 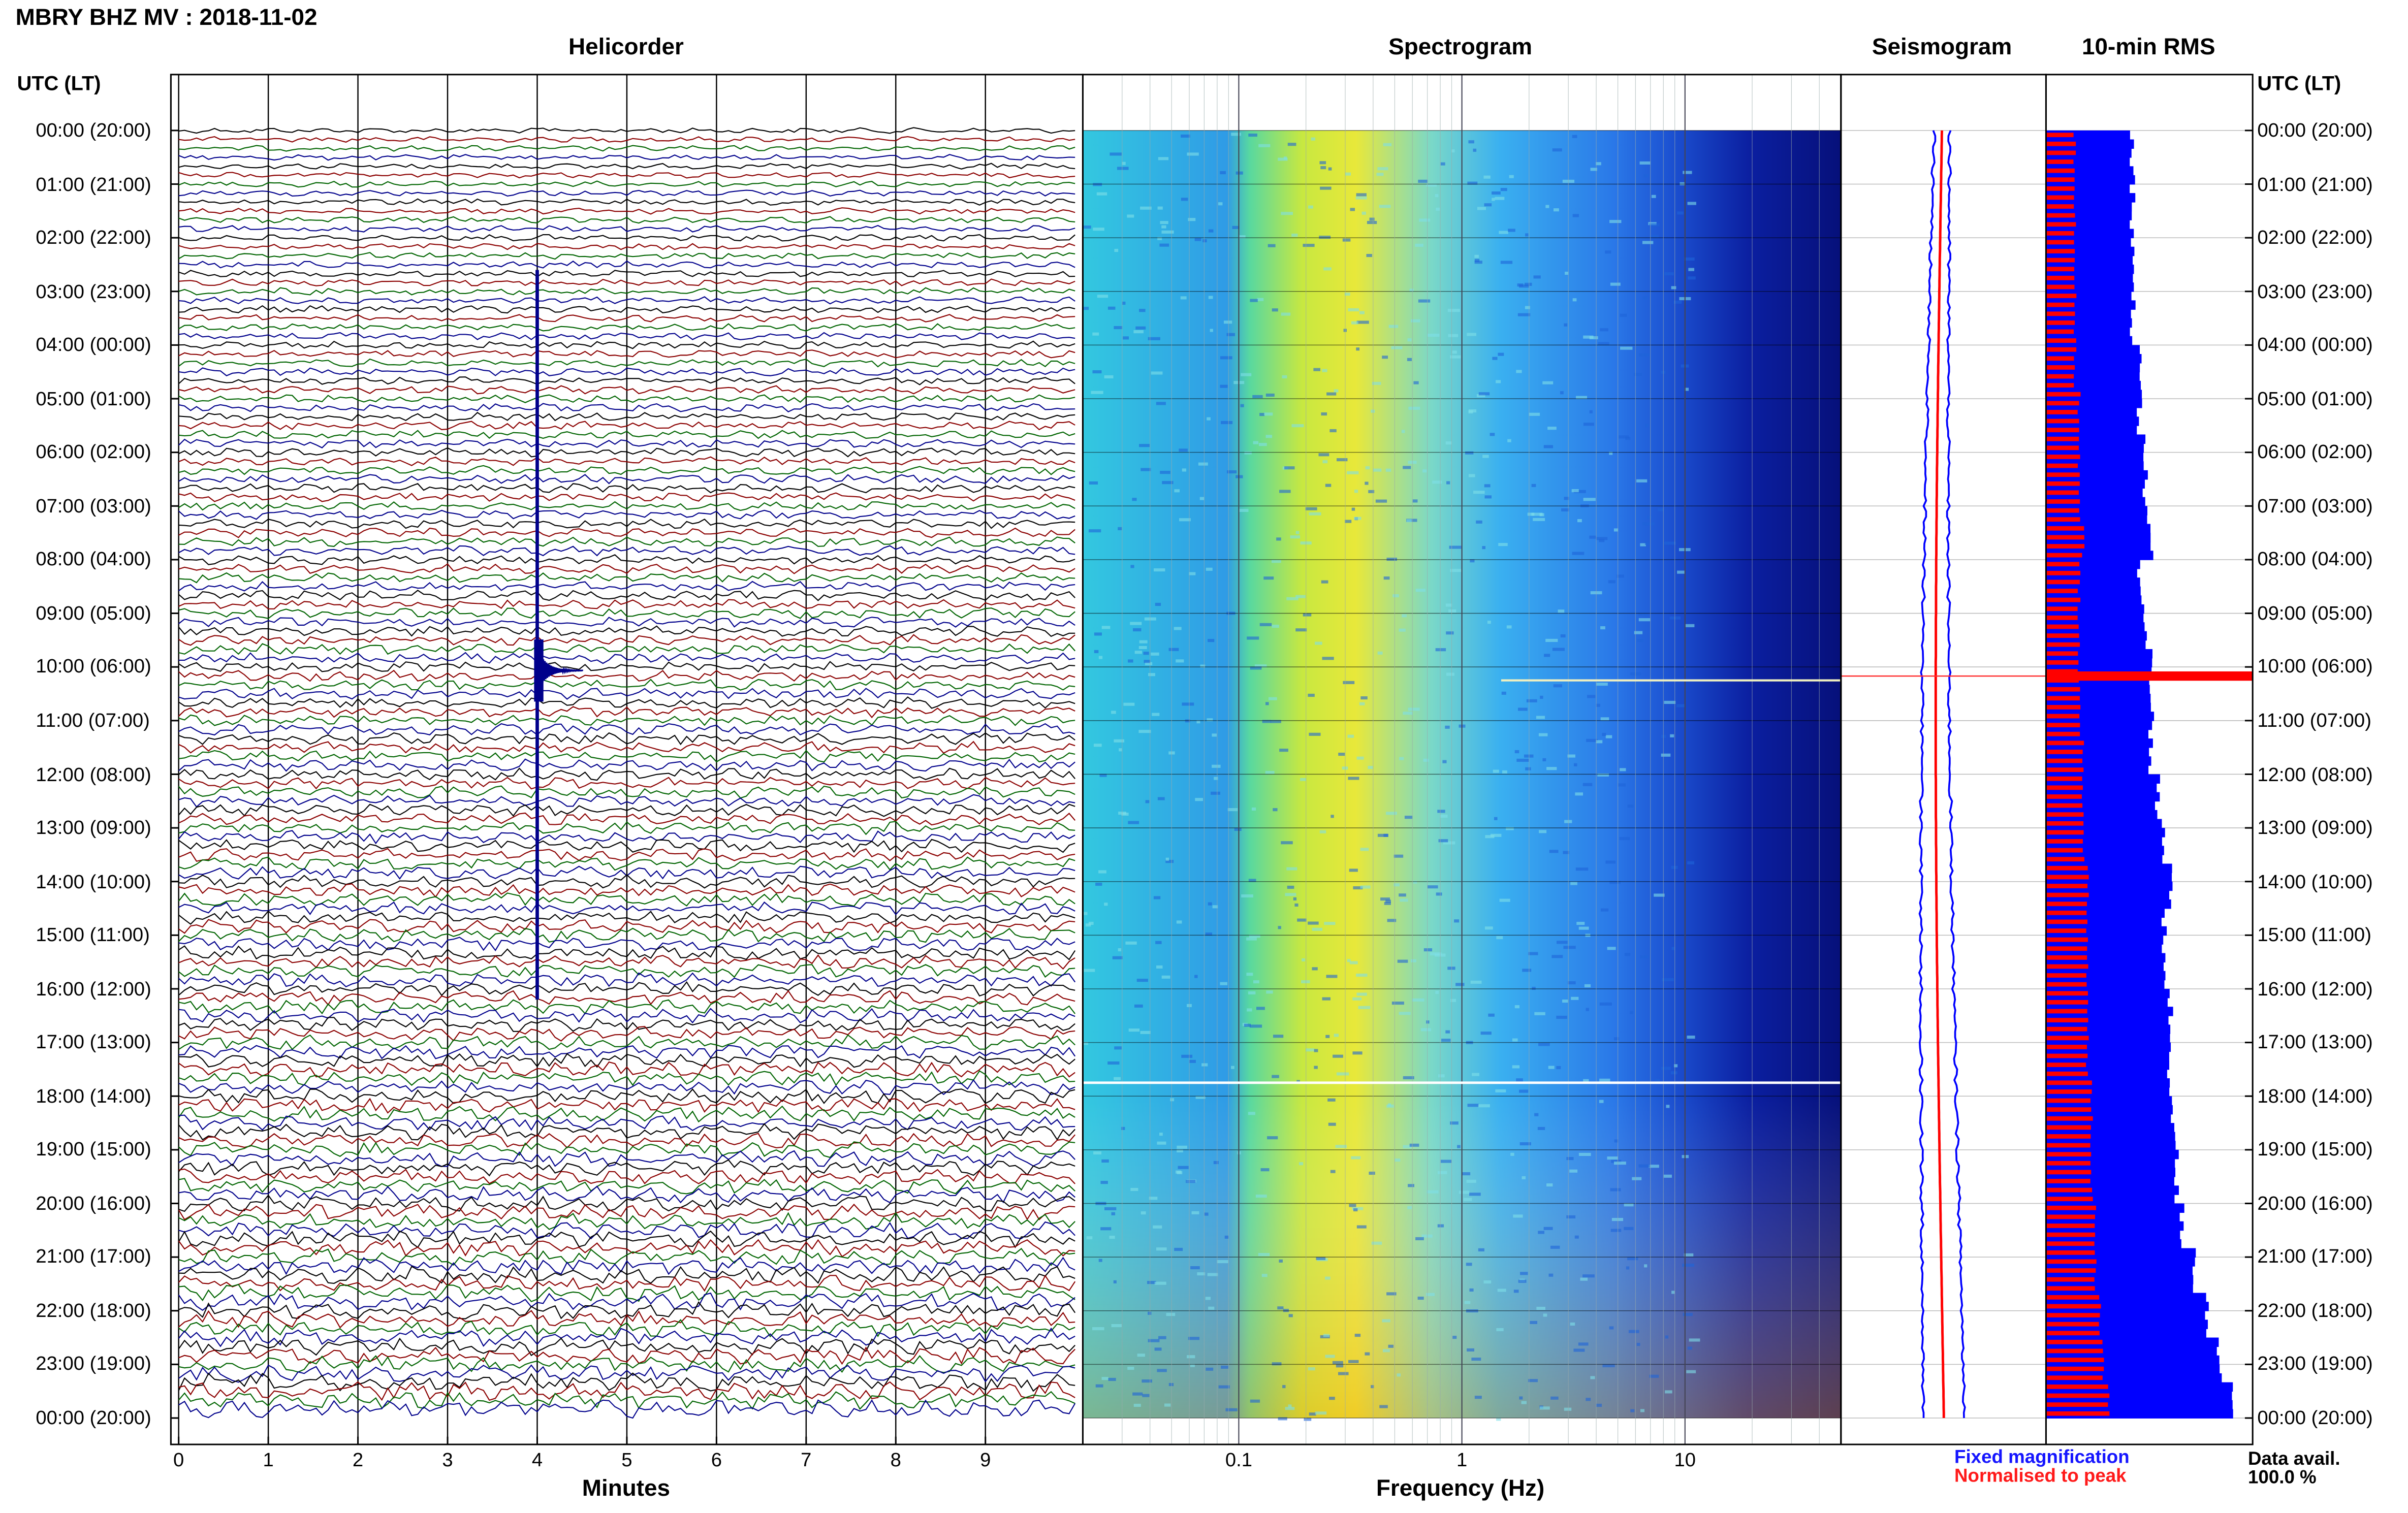 What do you see at coordinates (93, 989) in the screenshot?
I see `time-label-left: 16:00 (12:00)` at bounding box center [93, 989].